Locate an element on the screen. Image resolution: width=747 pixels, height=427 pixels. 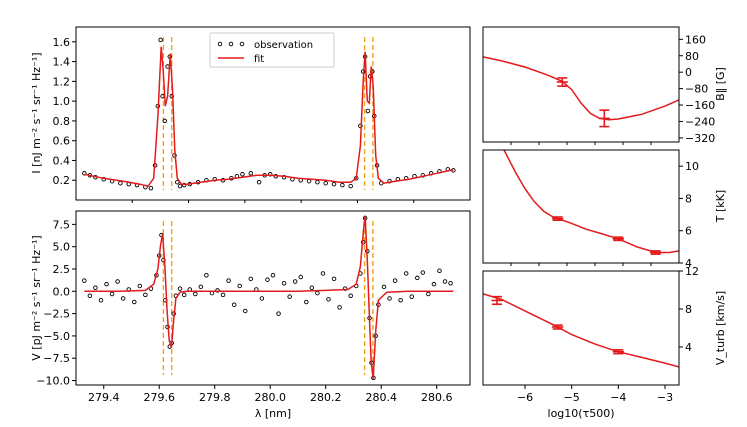
y-tick-label: 1.0 is located at coordinates (62, 101).